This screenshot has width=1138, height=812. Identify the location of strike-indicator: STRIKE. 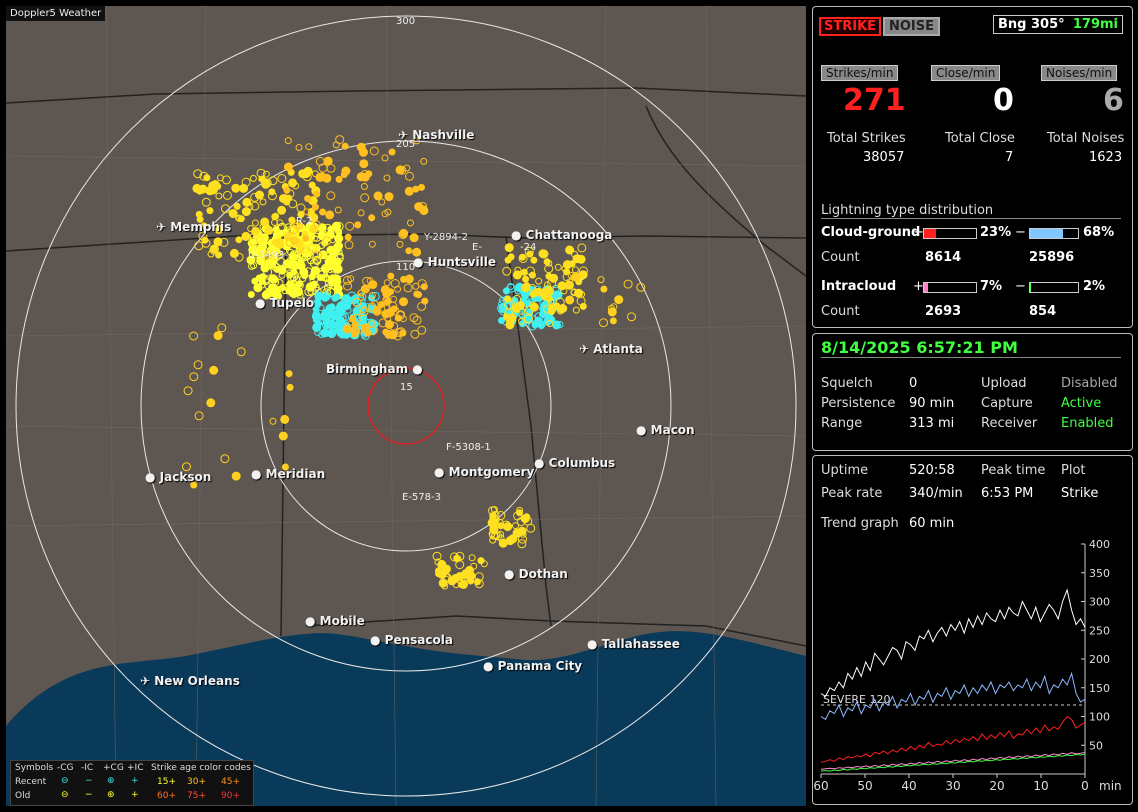
(850, 26).